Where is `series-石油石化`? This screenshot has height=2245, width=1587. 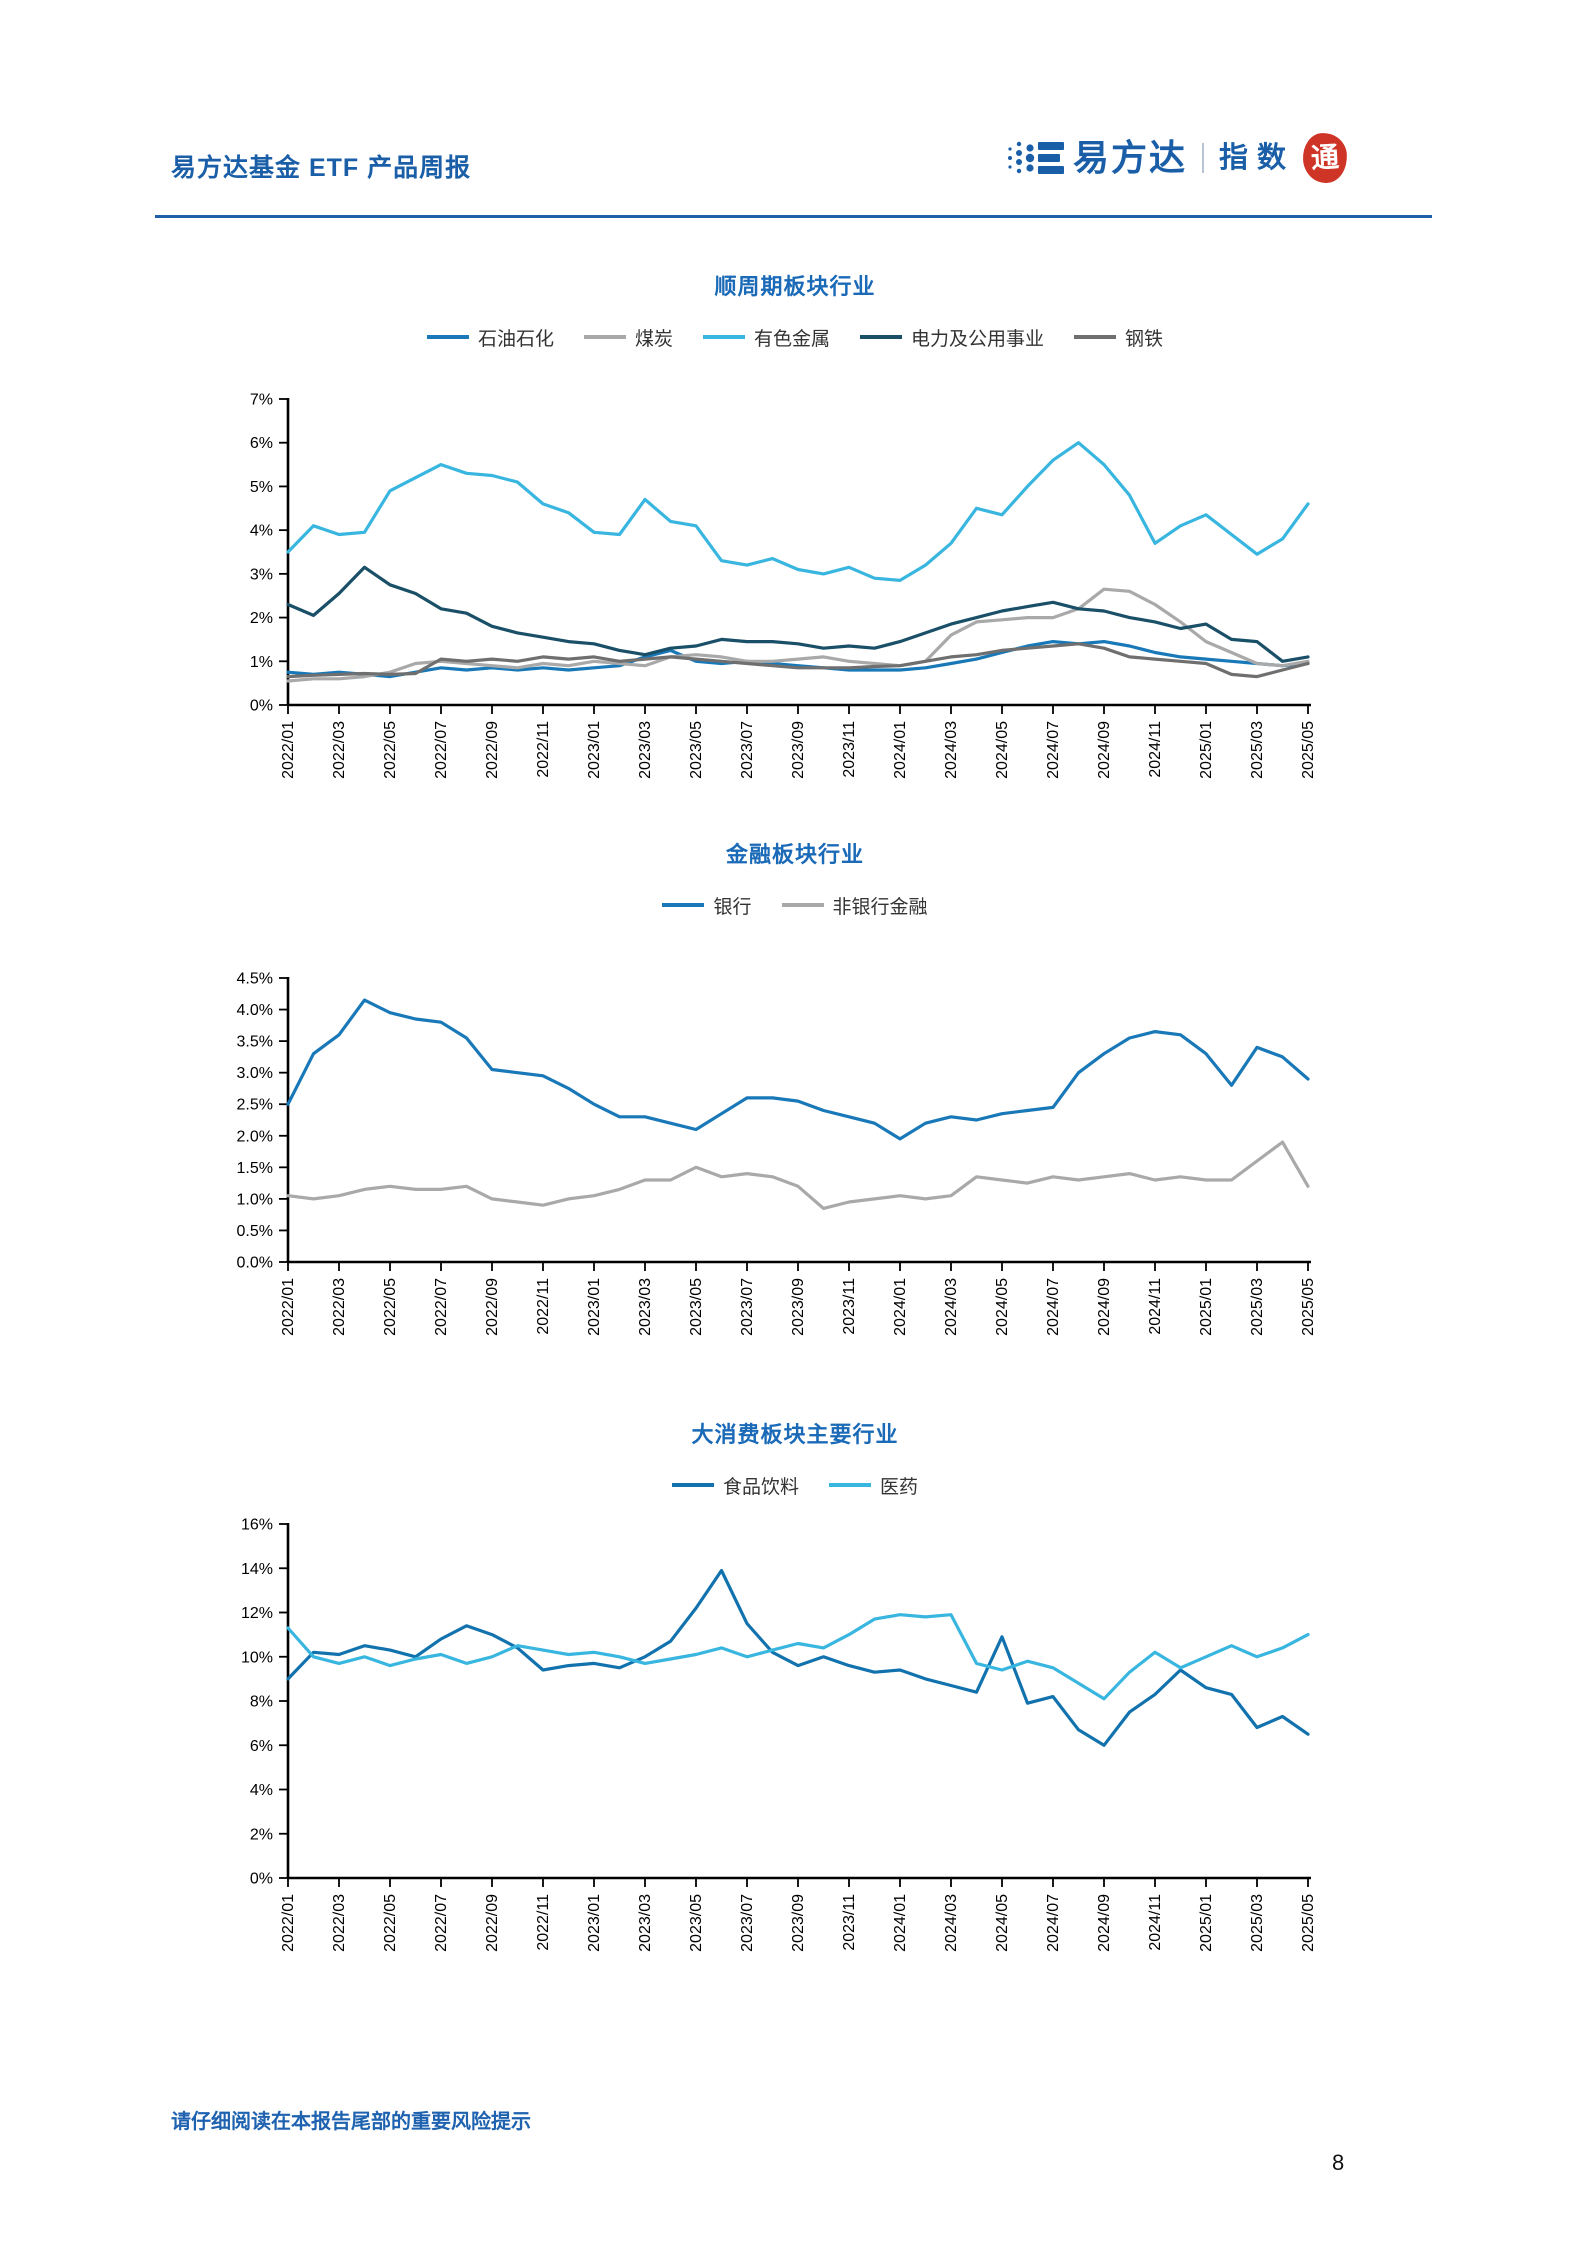 series-石油石化 is located at coordinates (798, 659).